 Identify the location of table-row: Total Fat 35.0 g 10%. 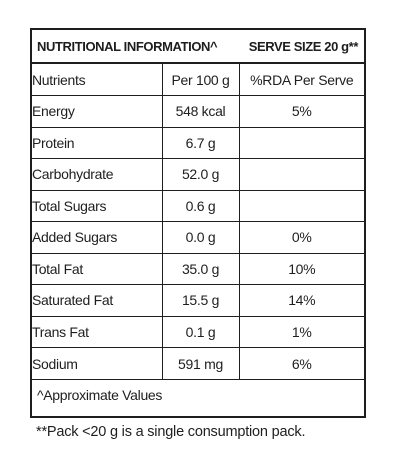
(198, 269).